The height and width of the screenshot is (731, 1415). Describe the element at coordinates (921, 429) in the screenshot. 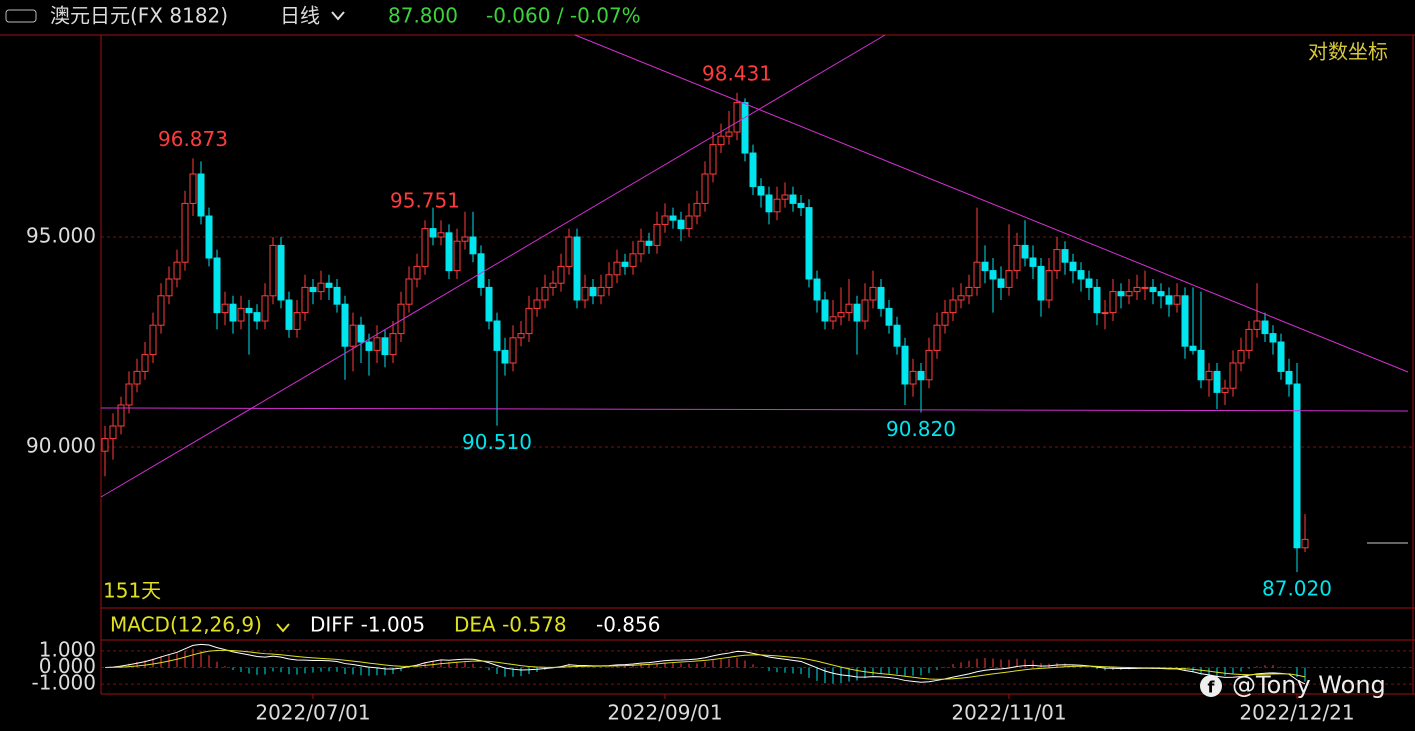

I see `price-annotation: 90.820` at that location.